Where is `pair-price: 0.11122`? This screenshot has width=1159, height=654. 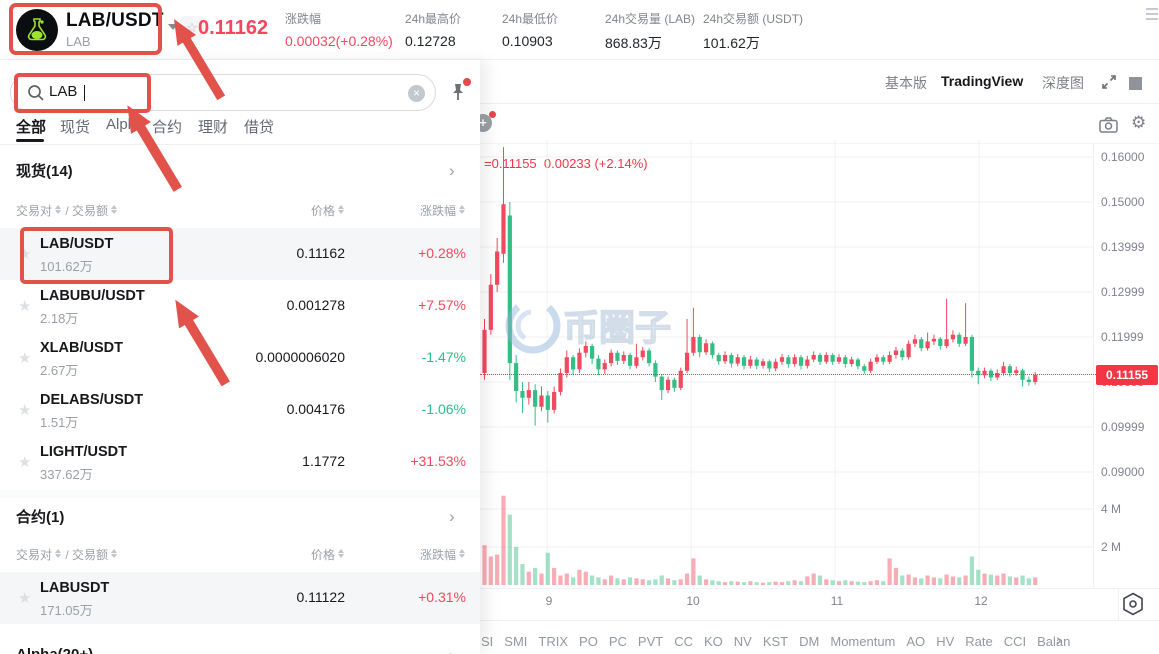 pair-price: 0.11122 is located at coordinates (320, 597).